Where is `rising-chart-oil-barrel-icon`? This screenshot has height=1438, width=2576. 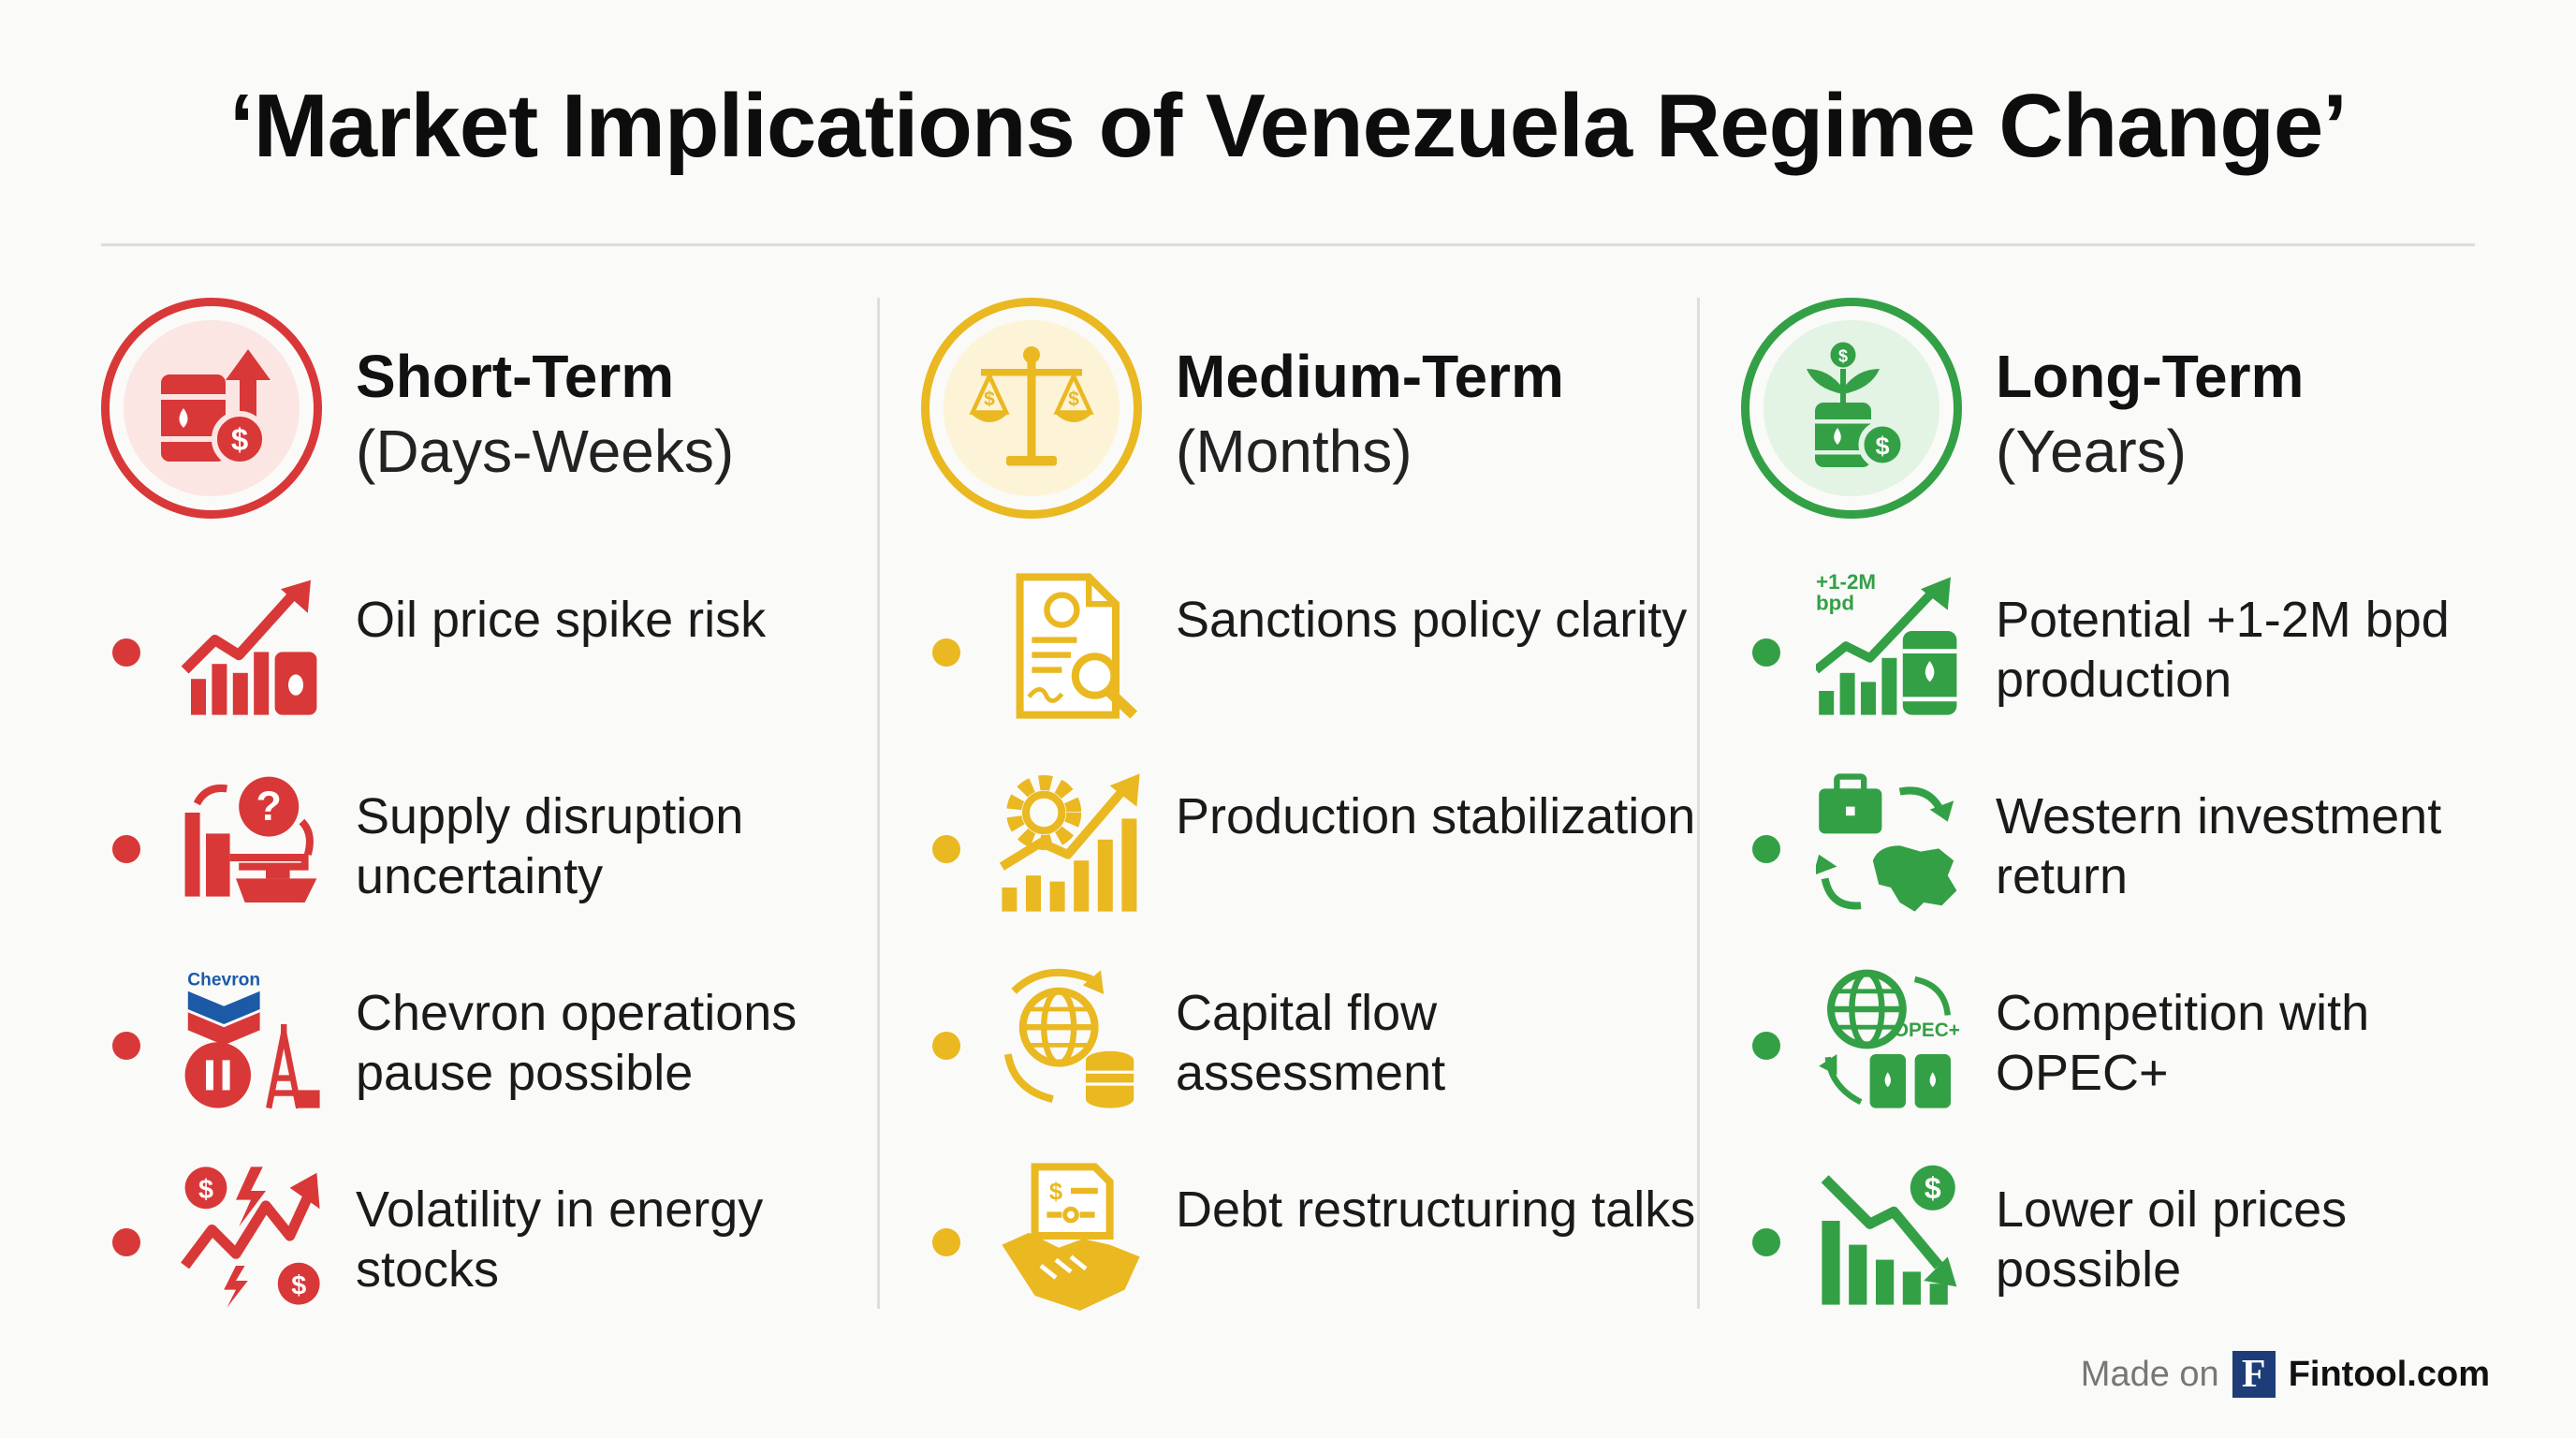
rising-chart-oil-barrel-icon is located at coordinates (251, 646).